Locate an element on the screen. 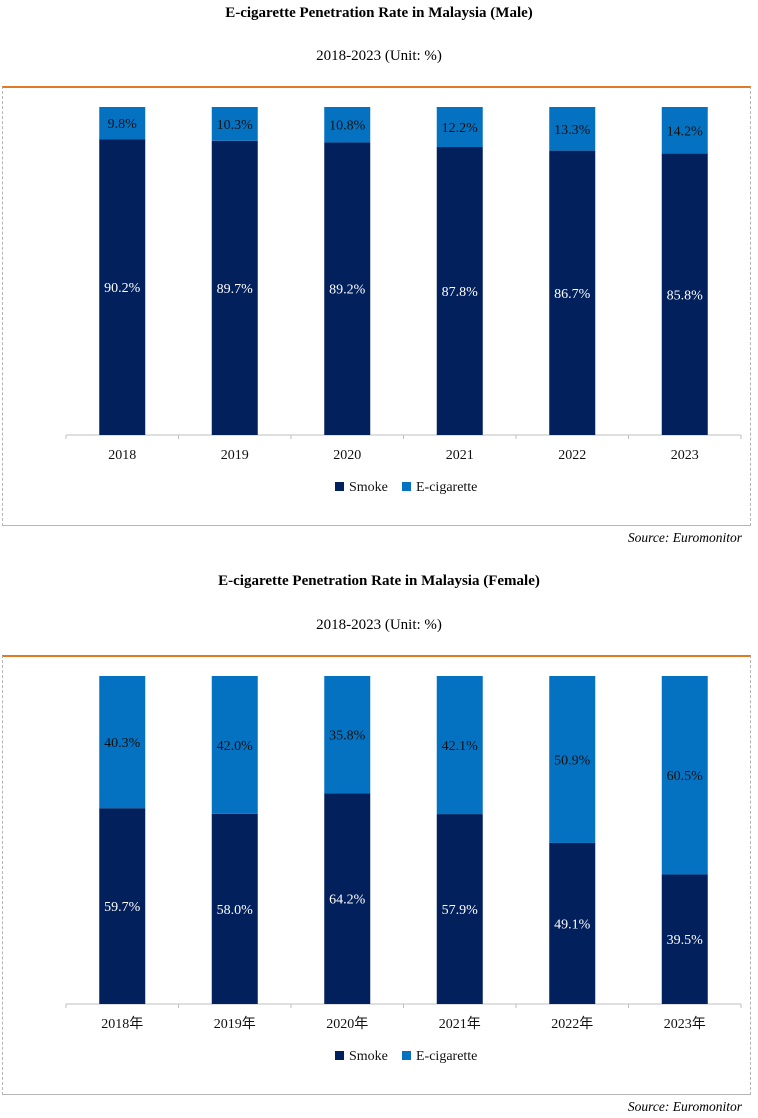 The width and height of the screenshot is (758, 1118). data-label-ecigarette: 40.3% is located at coordinates (122, 743).